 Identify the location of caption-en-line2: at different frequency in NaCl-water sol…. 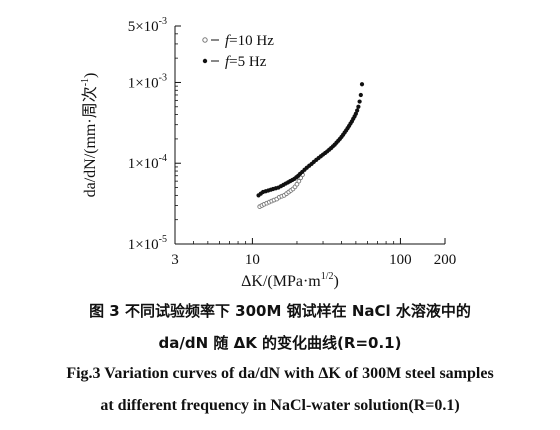
(280, 405).